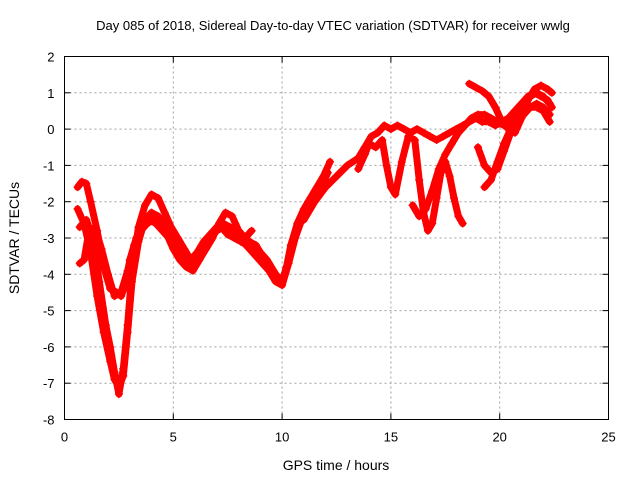 This screenshot has width=640, height=480. What do you see at coordinates (49, 311) in the screenshot?
I see `y-tick-label: -5` at bounding box center [49, 311].